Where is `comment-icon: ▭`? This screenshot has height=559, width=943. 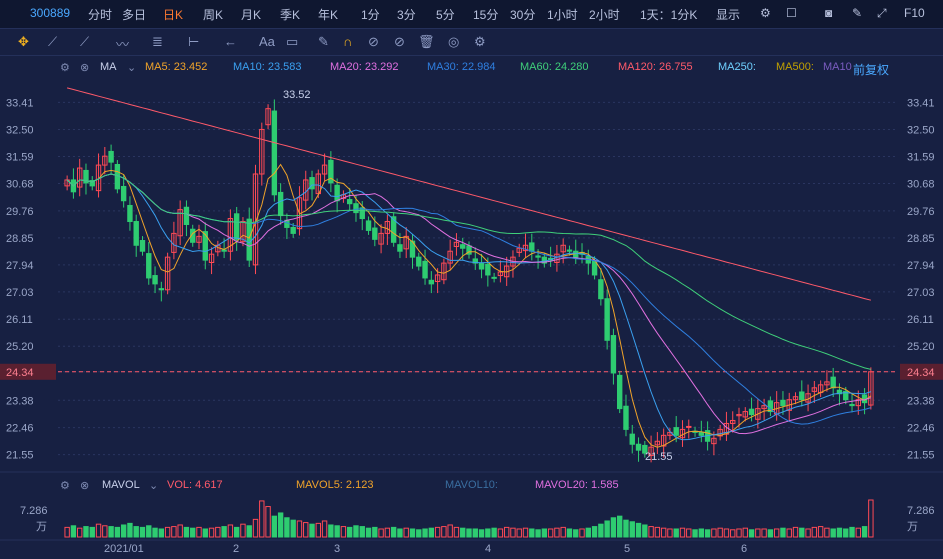 comment-icon: ▭ is located at coordinates (292, 41).